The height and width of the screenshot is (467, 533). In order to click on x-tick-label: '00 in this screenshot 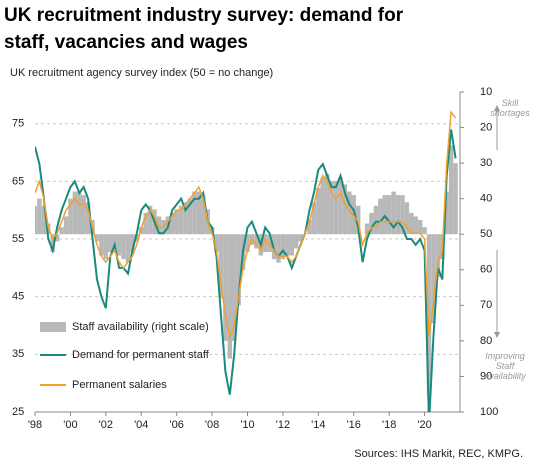, I will do `click(70, 425)`.